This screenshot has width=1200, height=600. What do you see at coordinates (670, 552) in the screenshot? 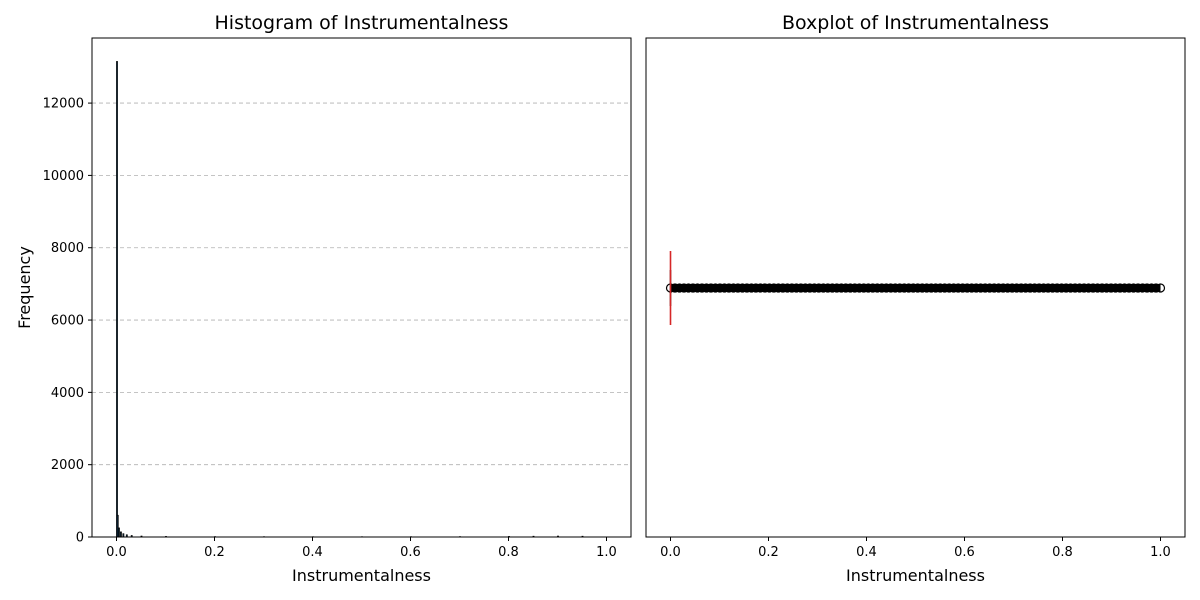
I see `boxplot-x-tick-label: 0.0` at bounding box center [670, 552].